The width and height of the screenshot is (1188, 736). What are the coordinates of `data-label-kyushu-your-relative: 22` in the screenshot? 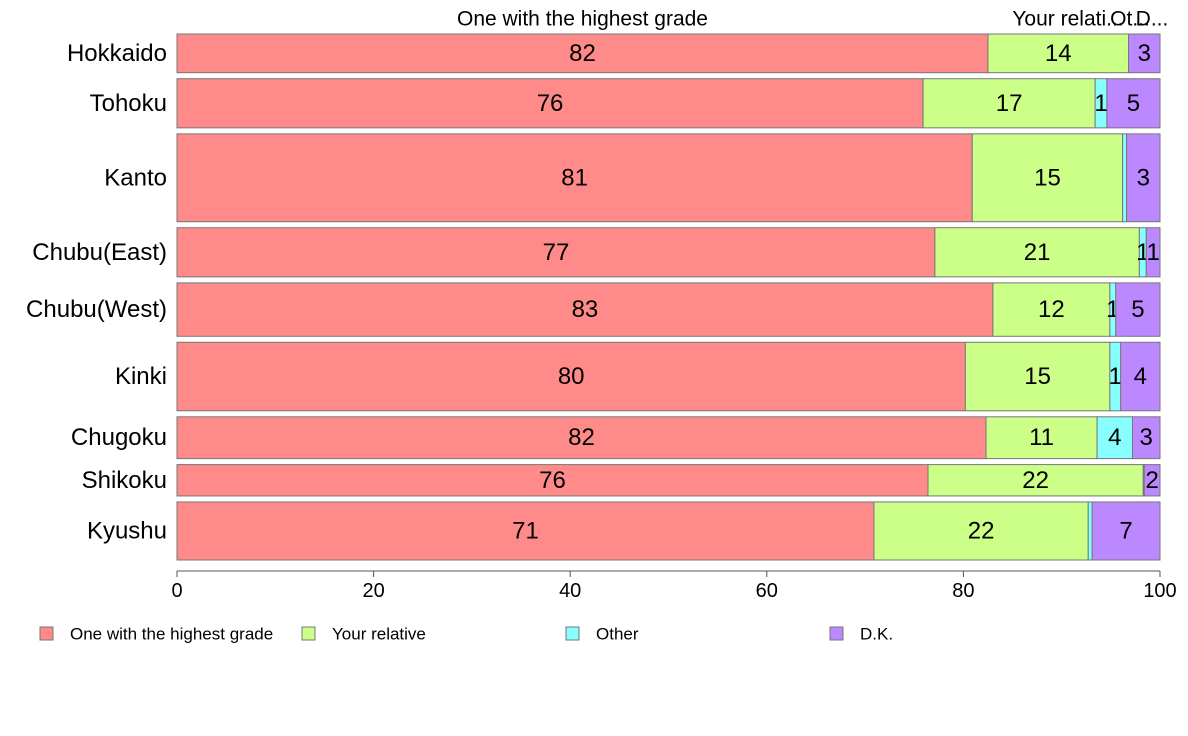 It's located at (981, 530).